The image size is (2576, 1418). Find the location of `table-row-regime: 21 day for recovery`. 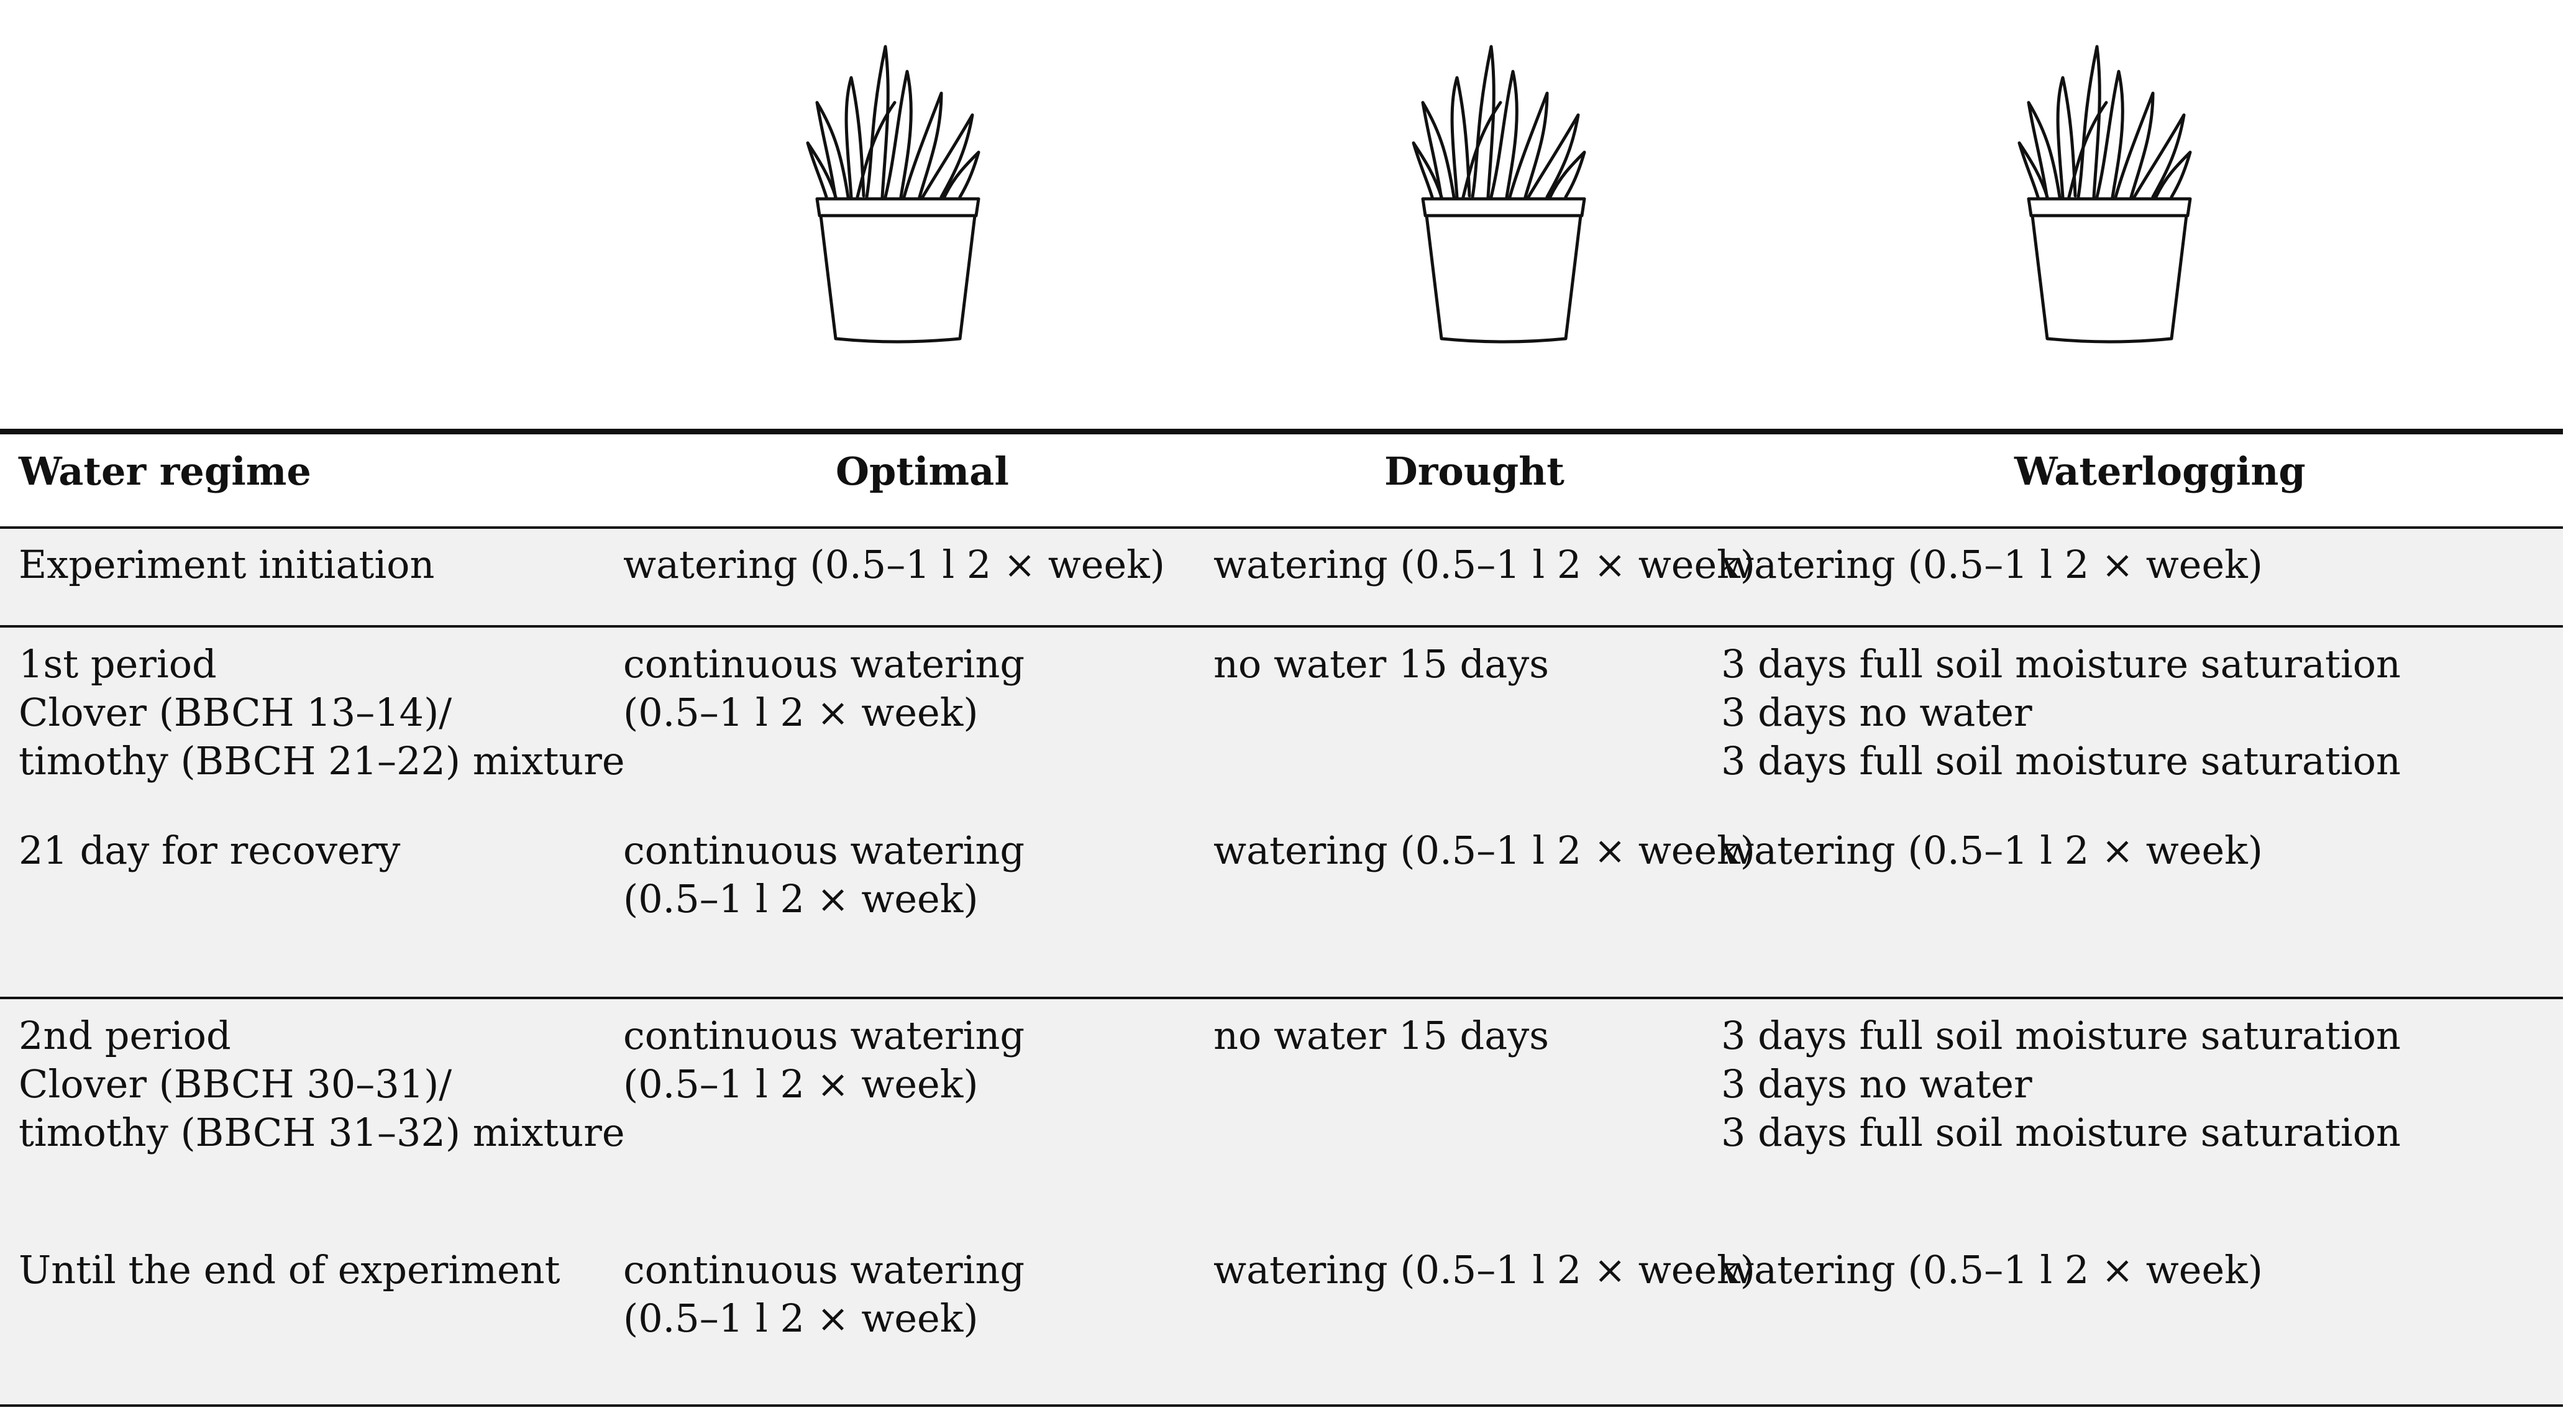

table-row-regime: 21 day for recovery is located at coordinates (209, 850).